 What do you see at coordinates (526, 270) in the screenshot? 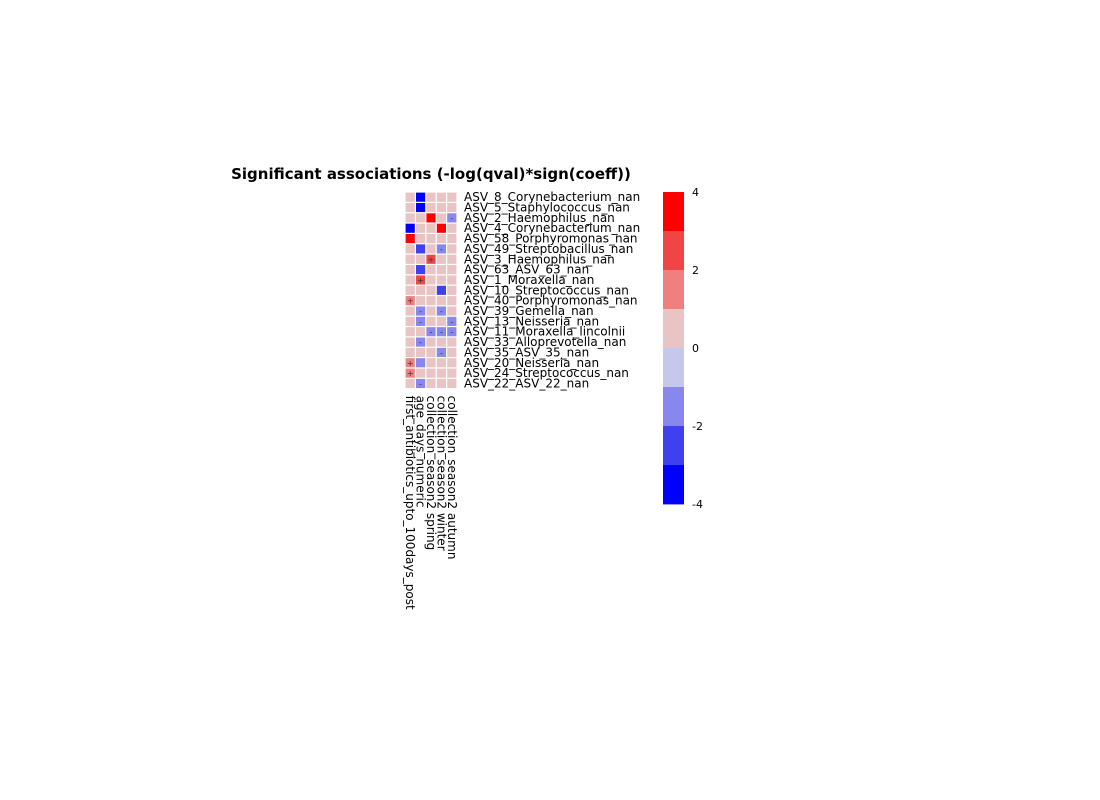
I see `row-label: ASV_63_ASV_63_nan` at bounding box center [526, 270].